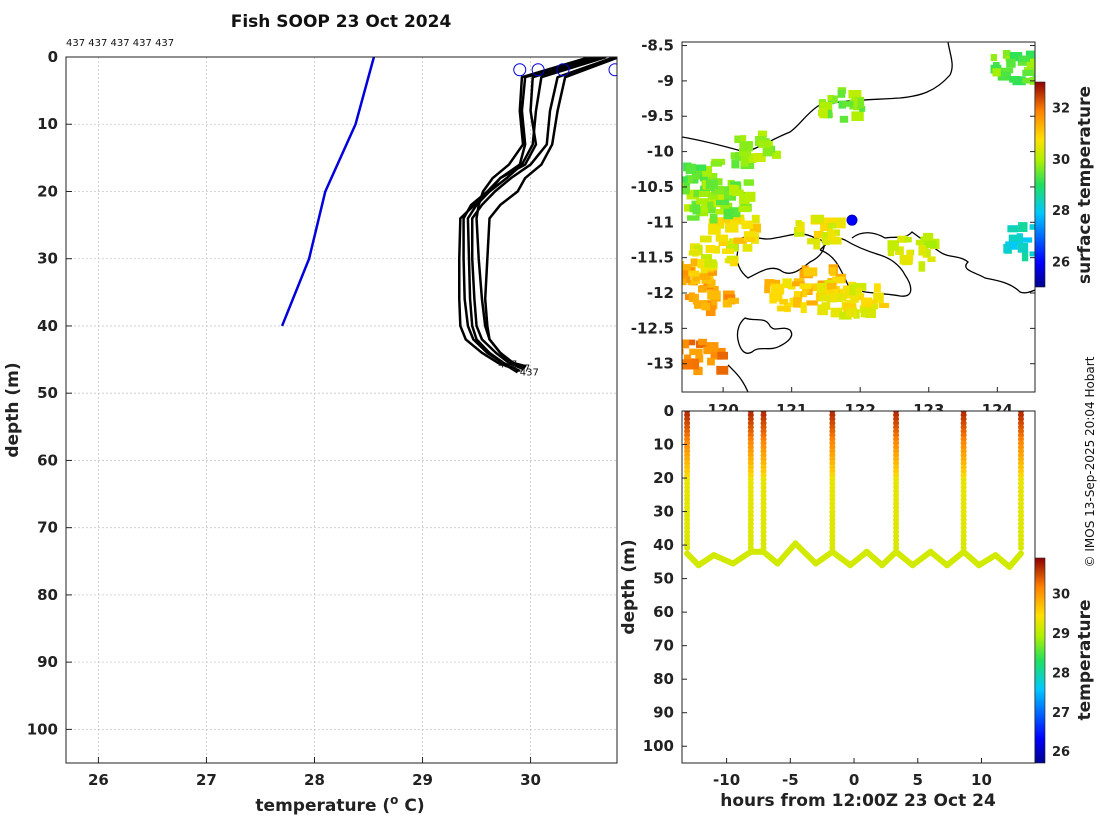 The height and width of the screenshot is (820, 1100). I want to click on map-colorbar, so click(1040, 184).